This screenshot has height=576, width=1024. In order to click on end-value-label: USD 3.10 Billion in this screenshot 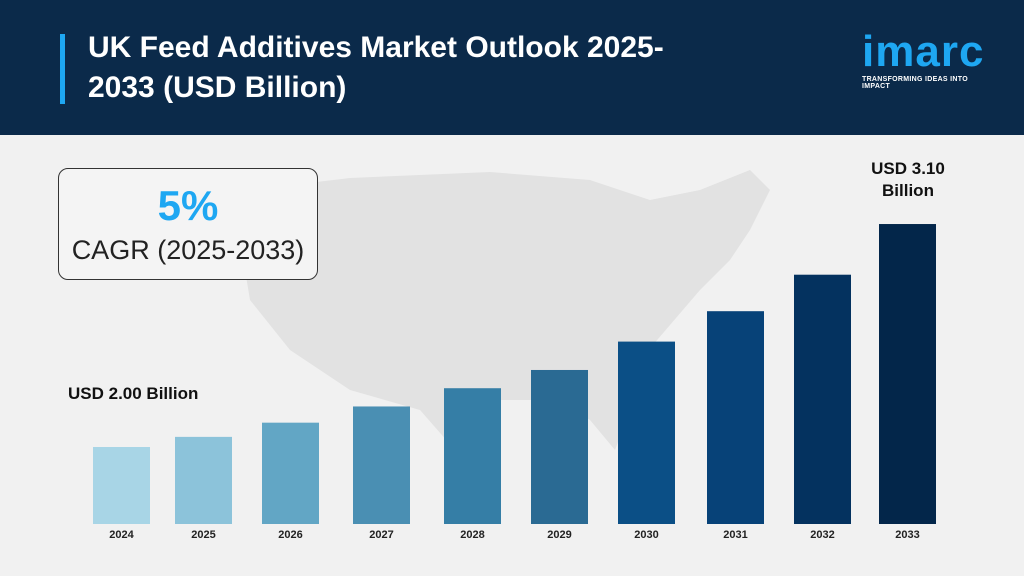, I will do `click(908, 180)`.